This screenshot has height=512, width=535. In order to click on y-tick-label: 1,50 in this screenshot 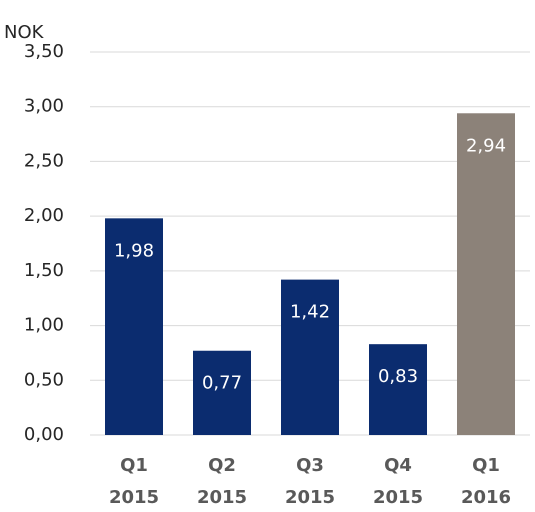, I will do `click(44, 270)`.